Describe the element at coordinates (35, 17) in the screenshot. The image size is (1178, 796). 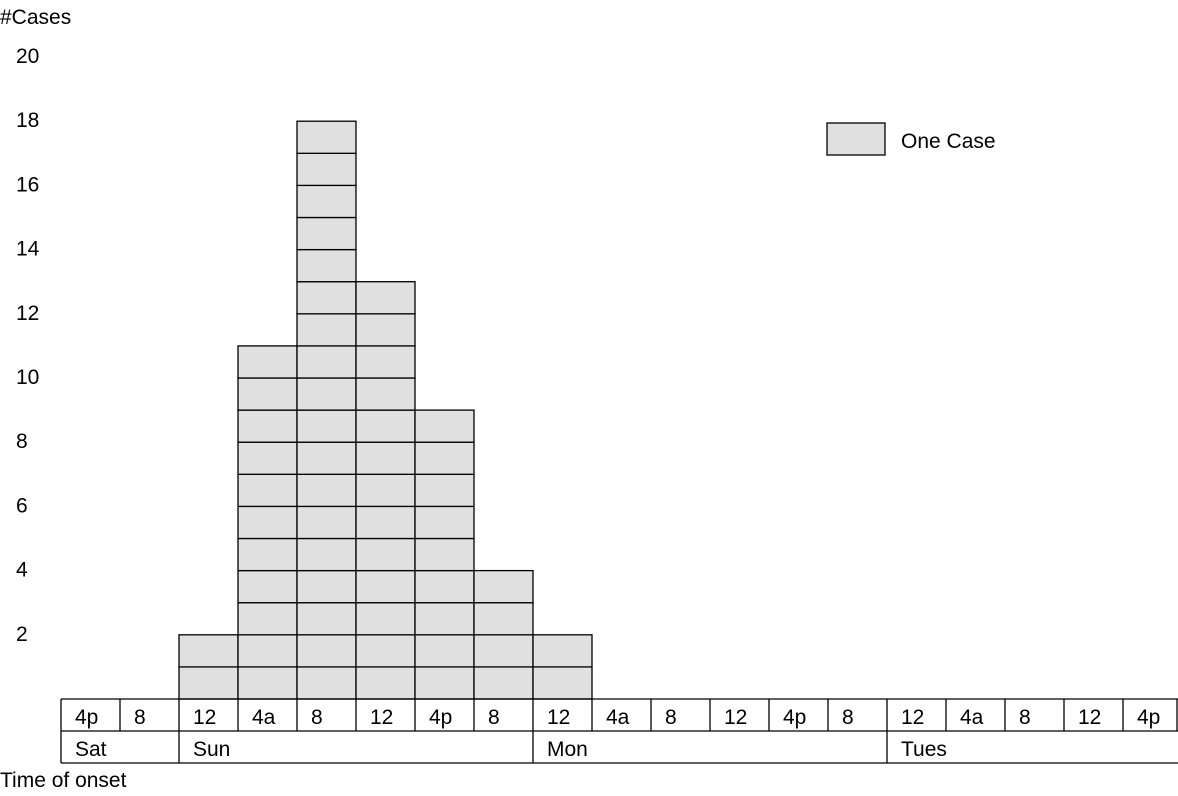
I see `y-axis-label: #Cases` at that location.